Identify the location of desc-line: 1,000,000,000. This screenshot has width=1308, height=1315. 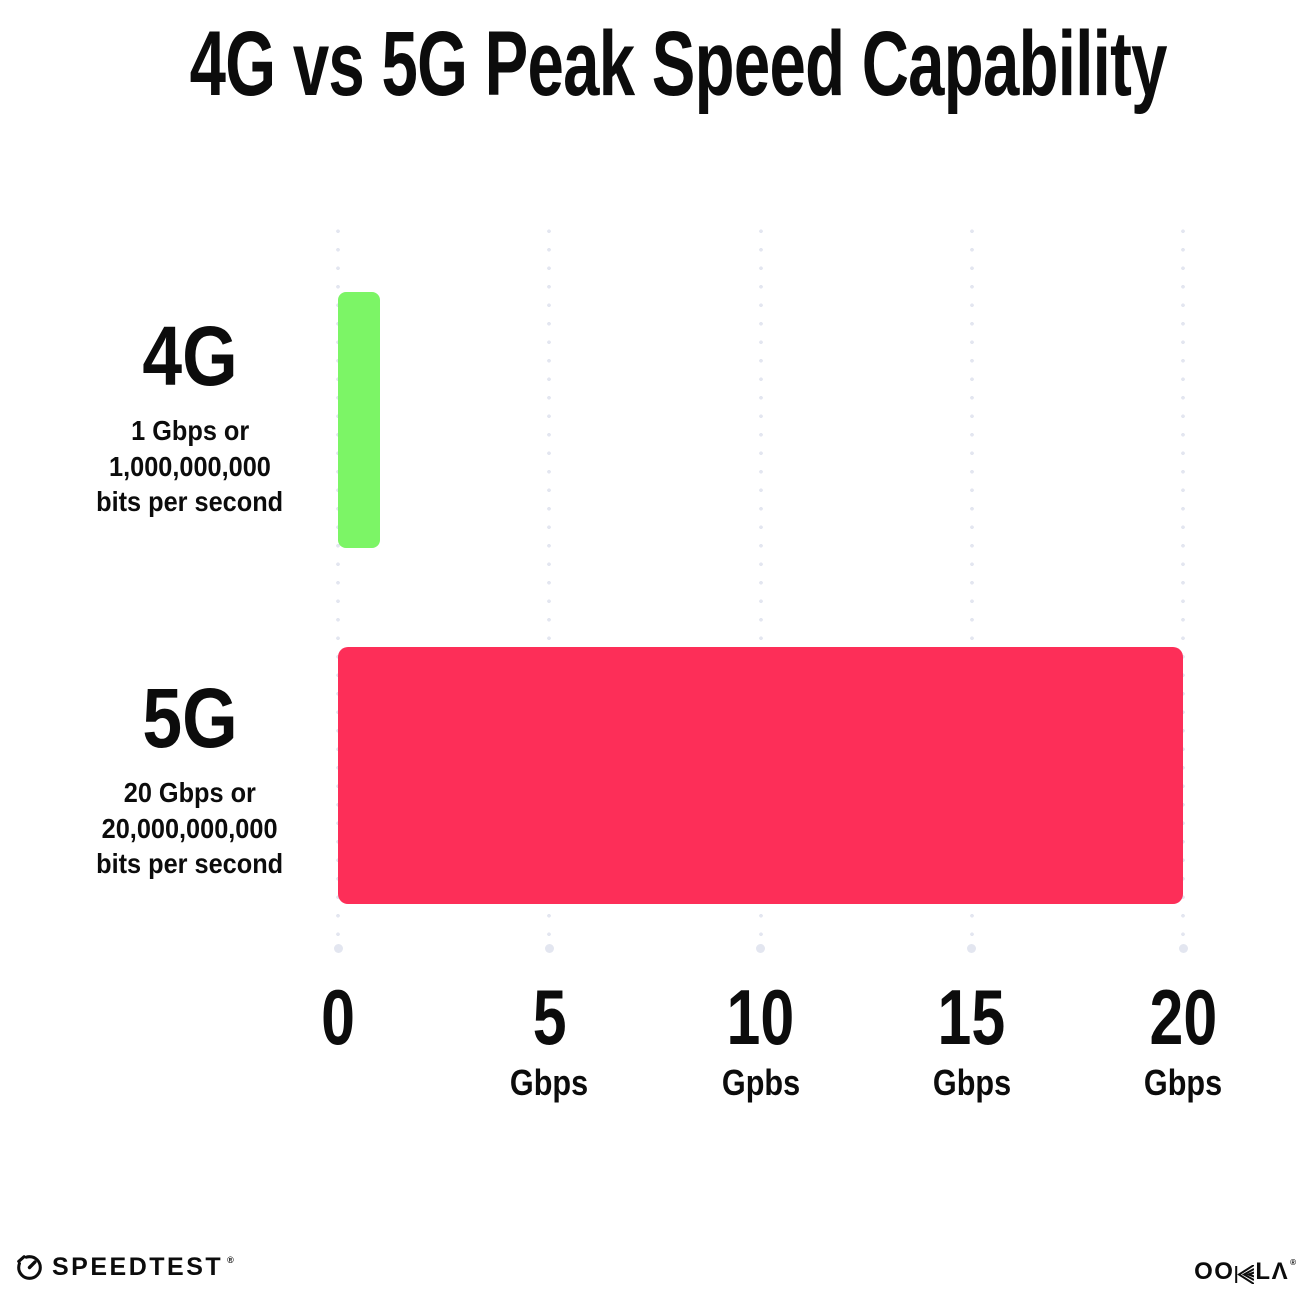
(190, 466).